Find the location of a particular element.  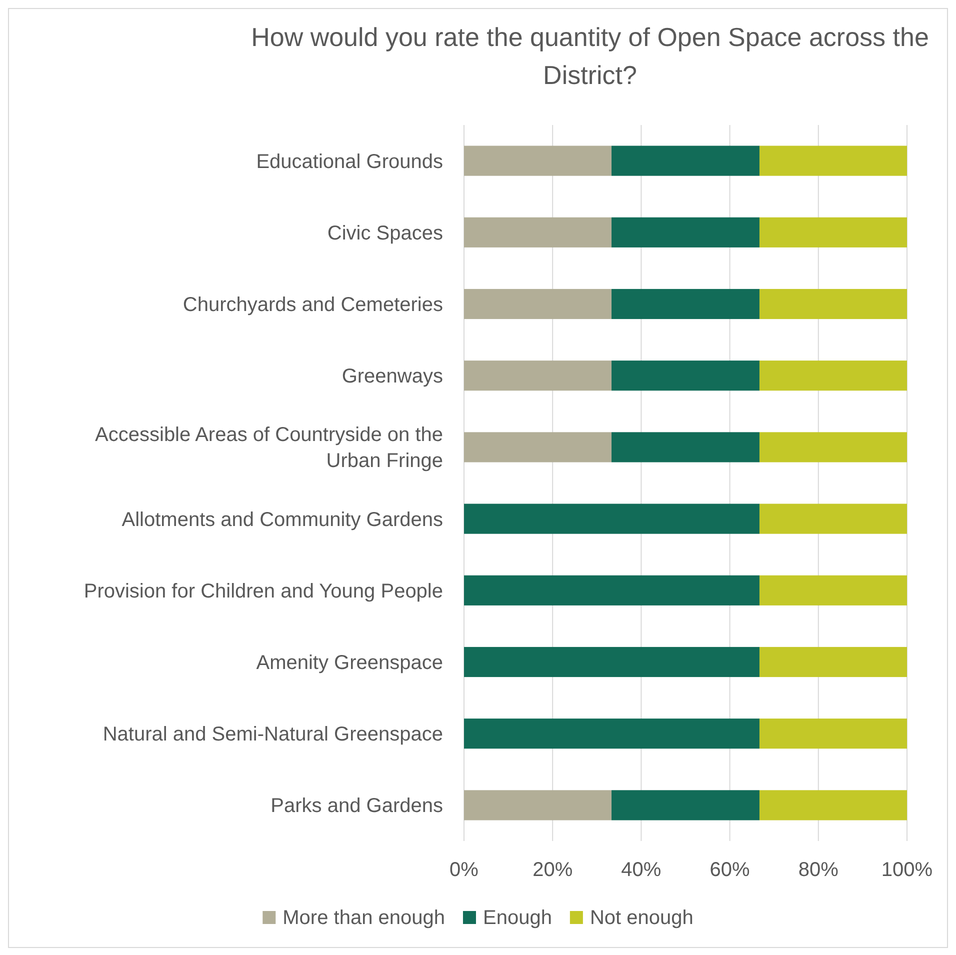

y-tick-label: Educational Grounds is located at coordinates (349, 161).